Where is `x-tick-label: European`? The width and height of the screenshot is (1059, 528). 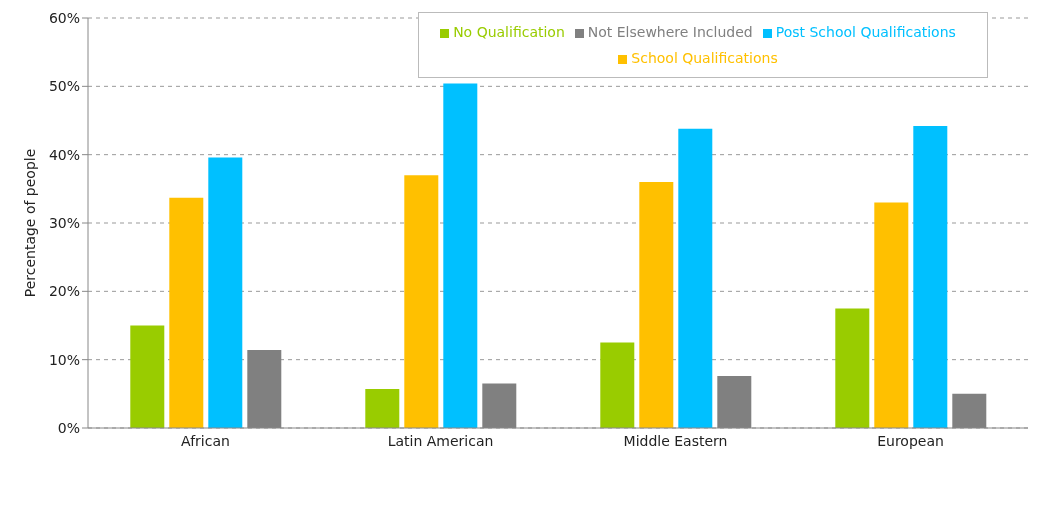 x-tick-label: European is located at coordinates (910, 440).